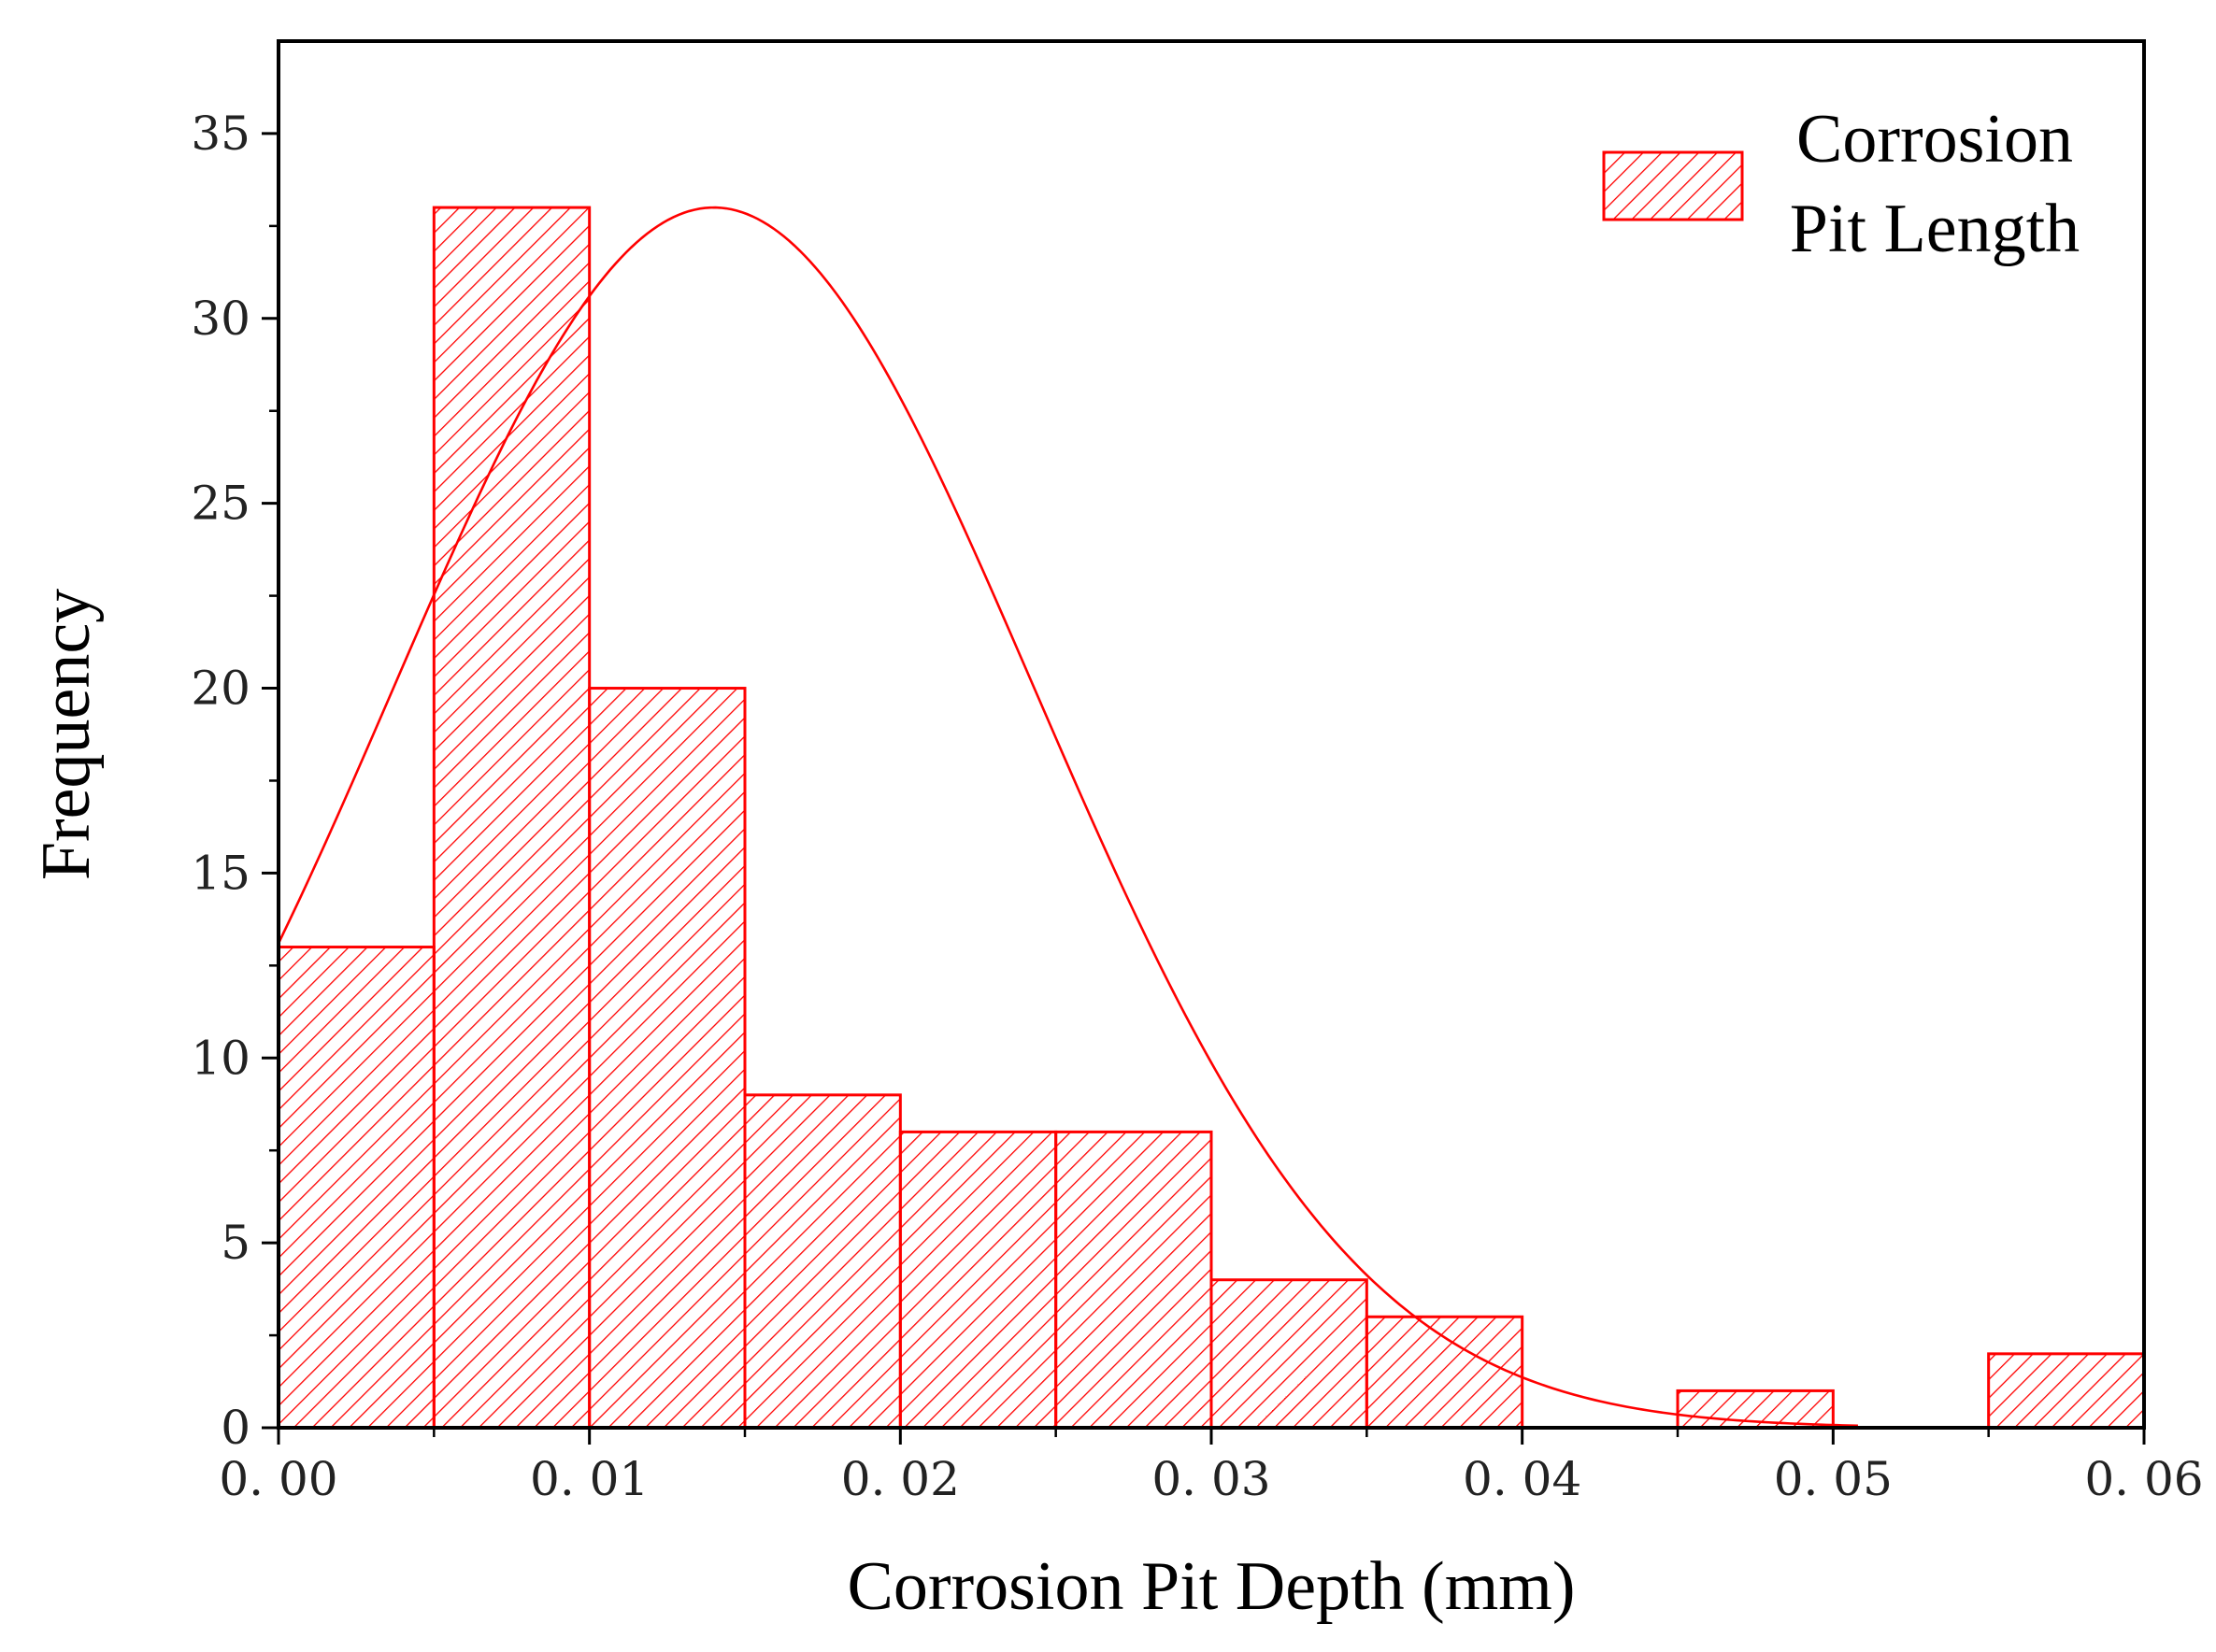 The image size is (2216, 1652). What do you see at coordinates (1841, 184) in the screenshot?
I see `legend: Corrosion Pit Length` at bounding box center [1841, 184].